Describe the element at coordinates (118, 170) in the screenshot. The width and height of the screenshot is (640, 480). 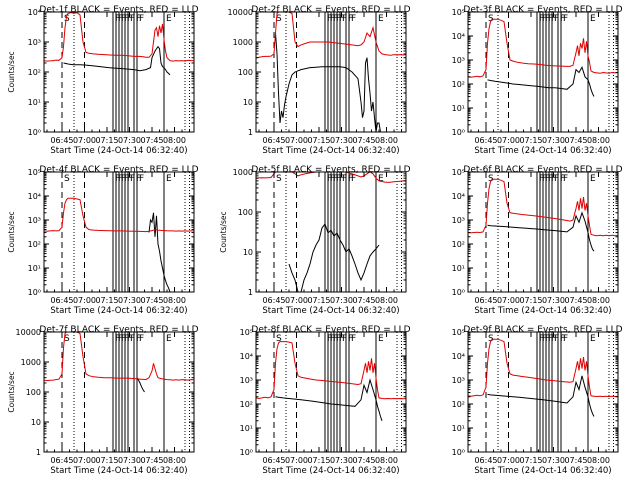
I see `panel-title: Det-4f BLACK = Events, RED = LLD` at that location.